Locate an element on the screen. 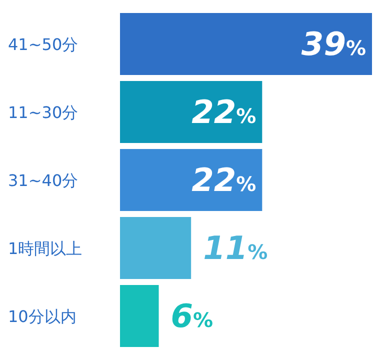  y-tick-label: 11~30分 is located at coordinates (43, 112).